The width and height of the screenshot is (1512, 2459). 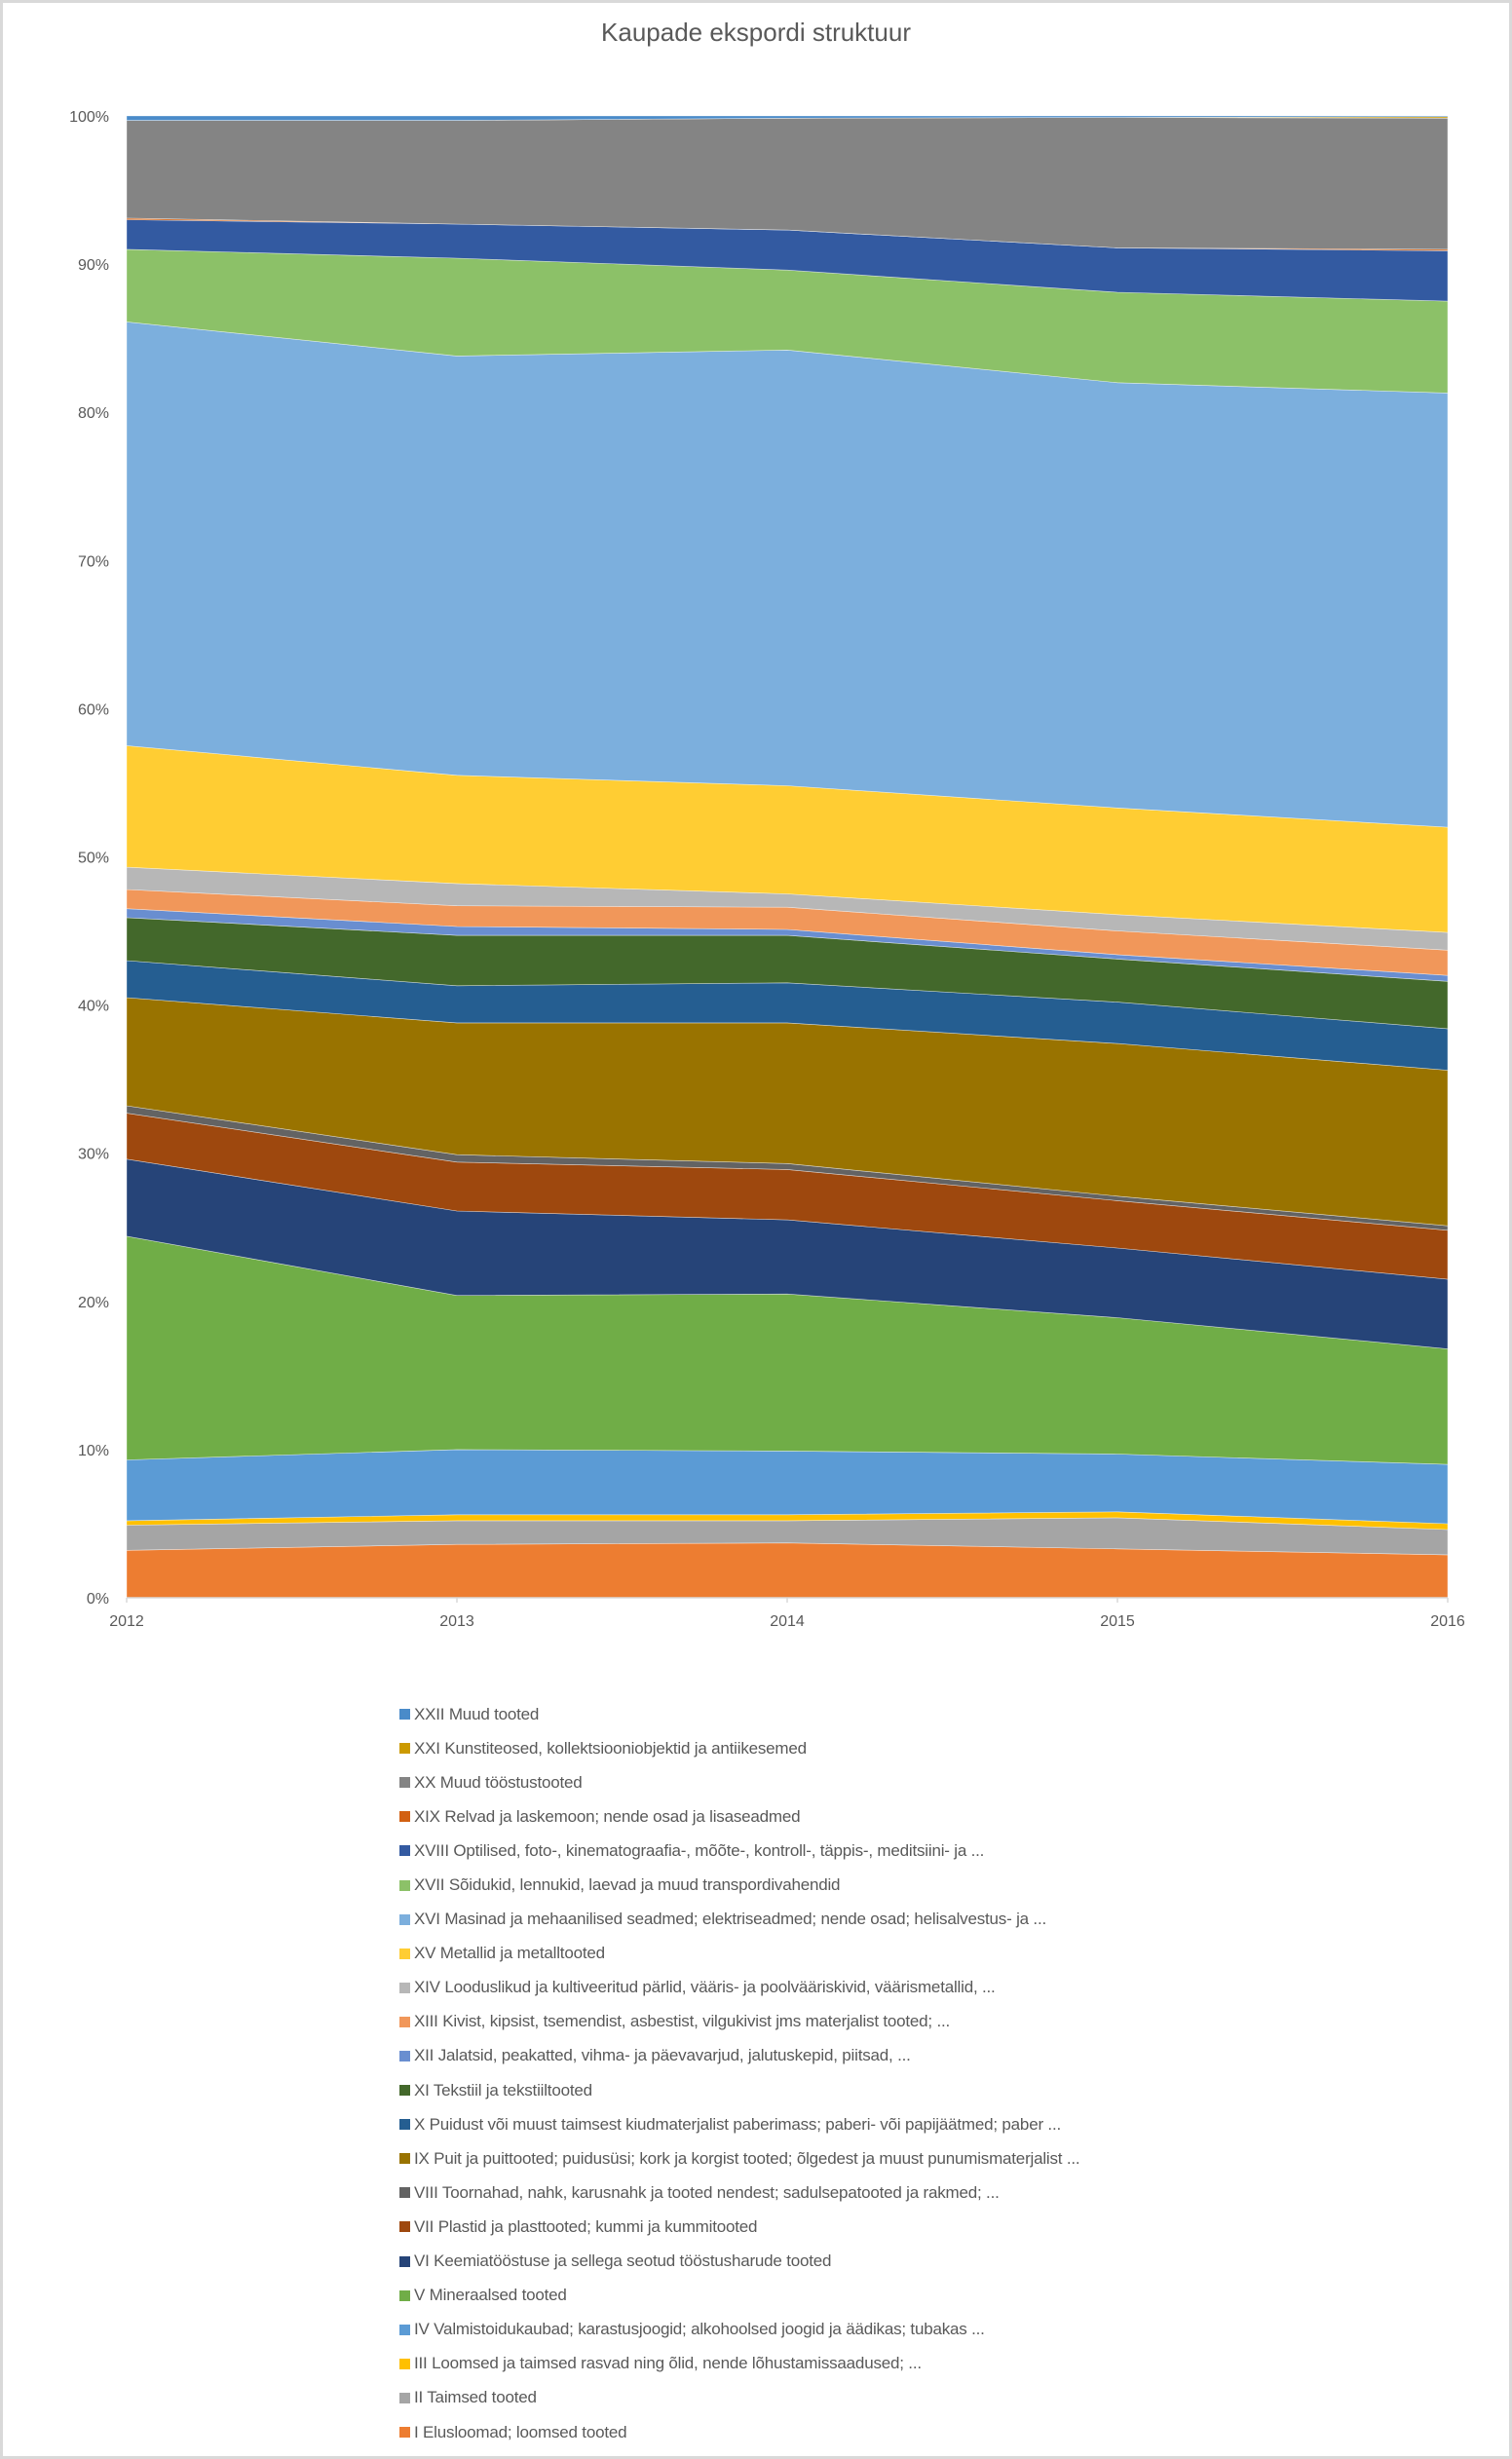 I want to click on legend-label: XV Metallid ja metalltooted, so click(x=510, y=1953).